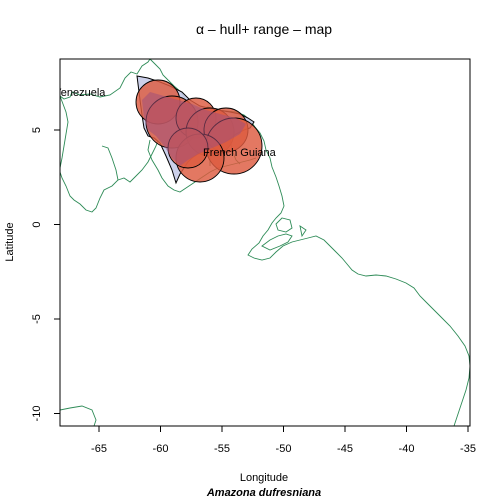 The width and height of the screenshot is (500, 500). Describe the element at coordinates (264, 478) in the screenshot. I see `x-axis-label: Longitude` at that location.